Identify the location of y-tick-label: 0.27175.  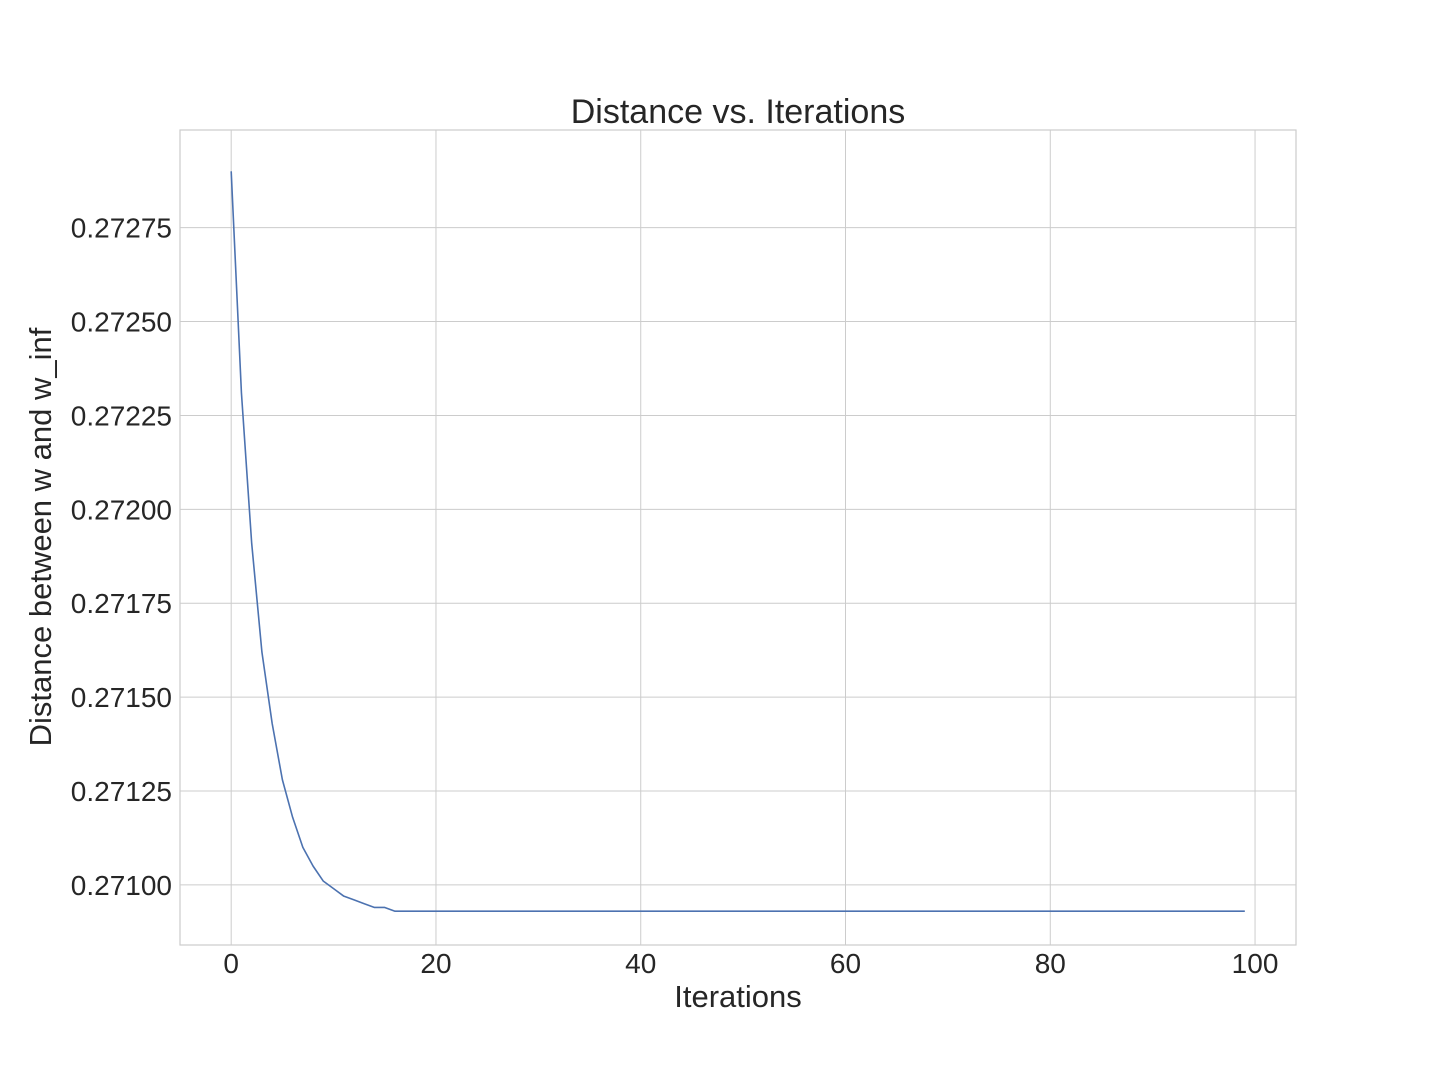
(121, 603).